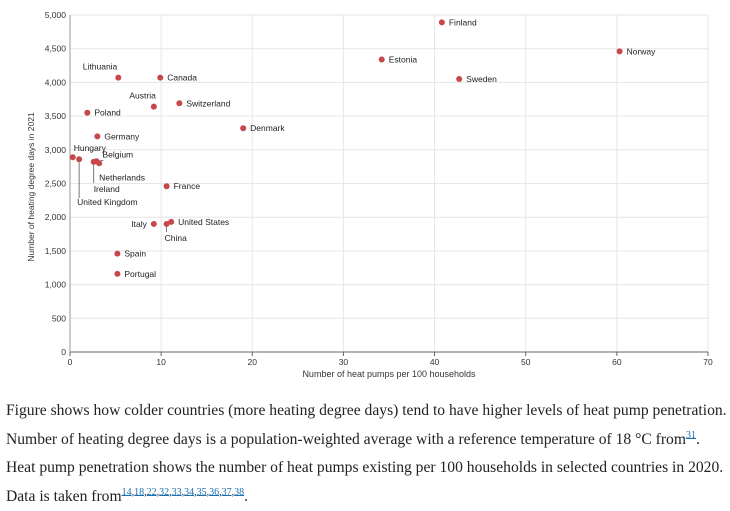 Image resolution: width=730 pixels, height=511 pixels. I want to click on point-label: Estonia, so click(403, 59).